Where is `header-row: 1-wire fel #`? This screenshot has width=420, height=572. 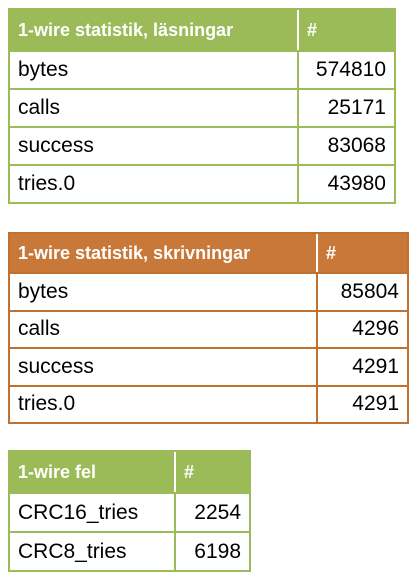
header-row: 1-wire fel # is located at coordinates (129, 472).